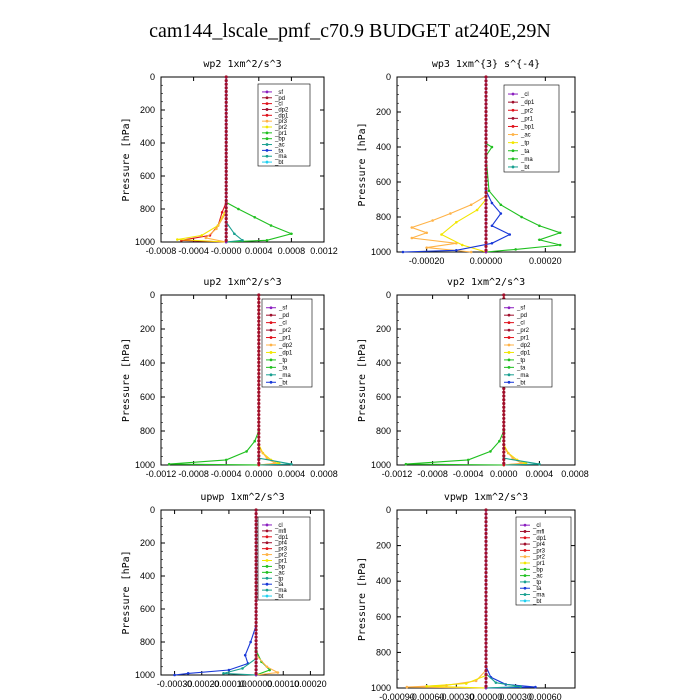 The height and width of the screenshot is (700, 700). What do you see at coordinates (282, 309) in the screenshot?
I see `legend-entry: _sf` at bounding box center [282, 309].